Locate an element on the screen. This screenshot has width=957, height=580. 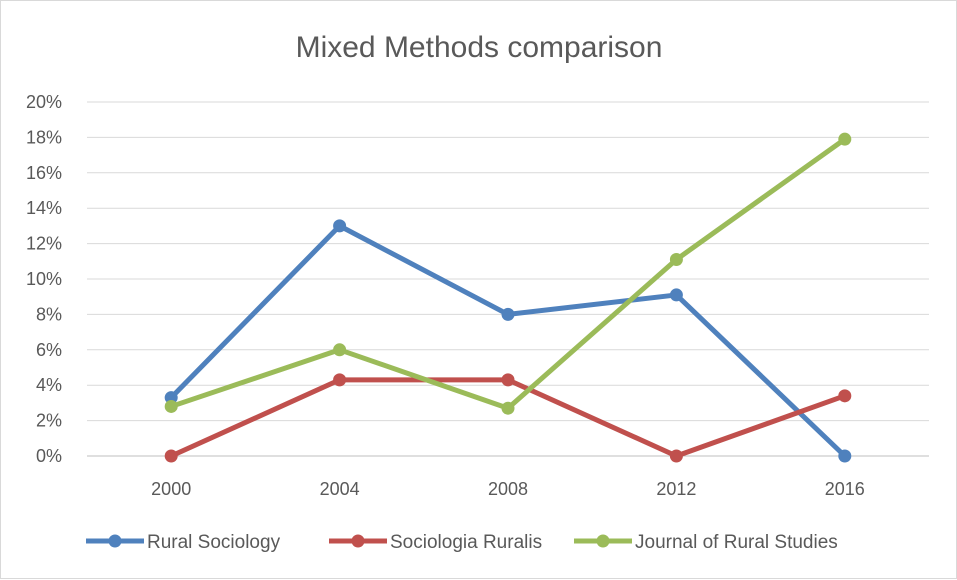
legend-label: Sociologia Ruralis is located at coordinates (466, 542).